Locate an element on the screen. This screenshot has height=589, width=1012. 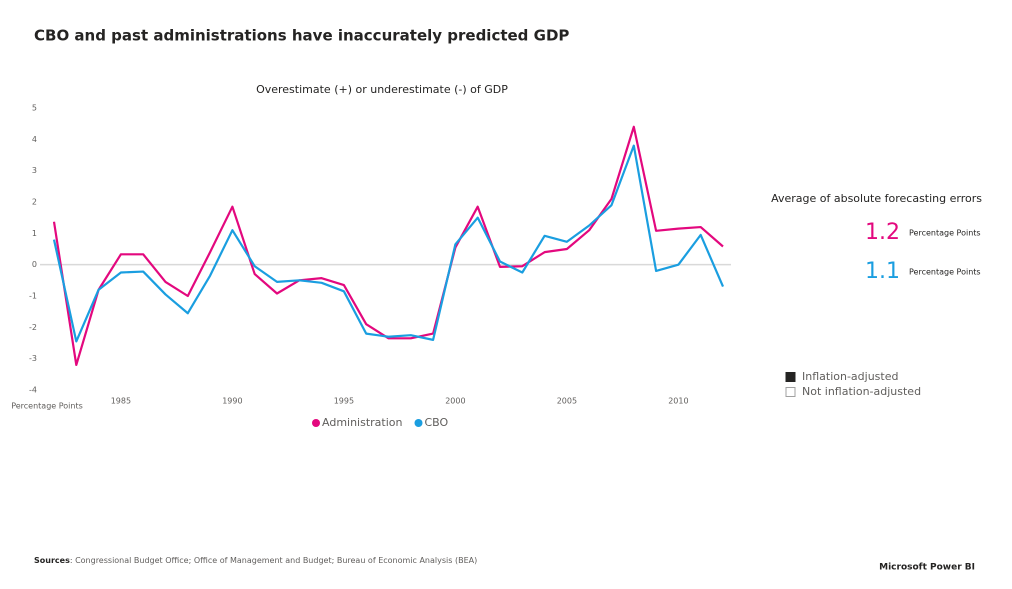
y-axis-label: Percentage Points is located at coordinates (47, 406).